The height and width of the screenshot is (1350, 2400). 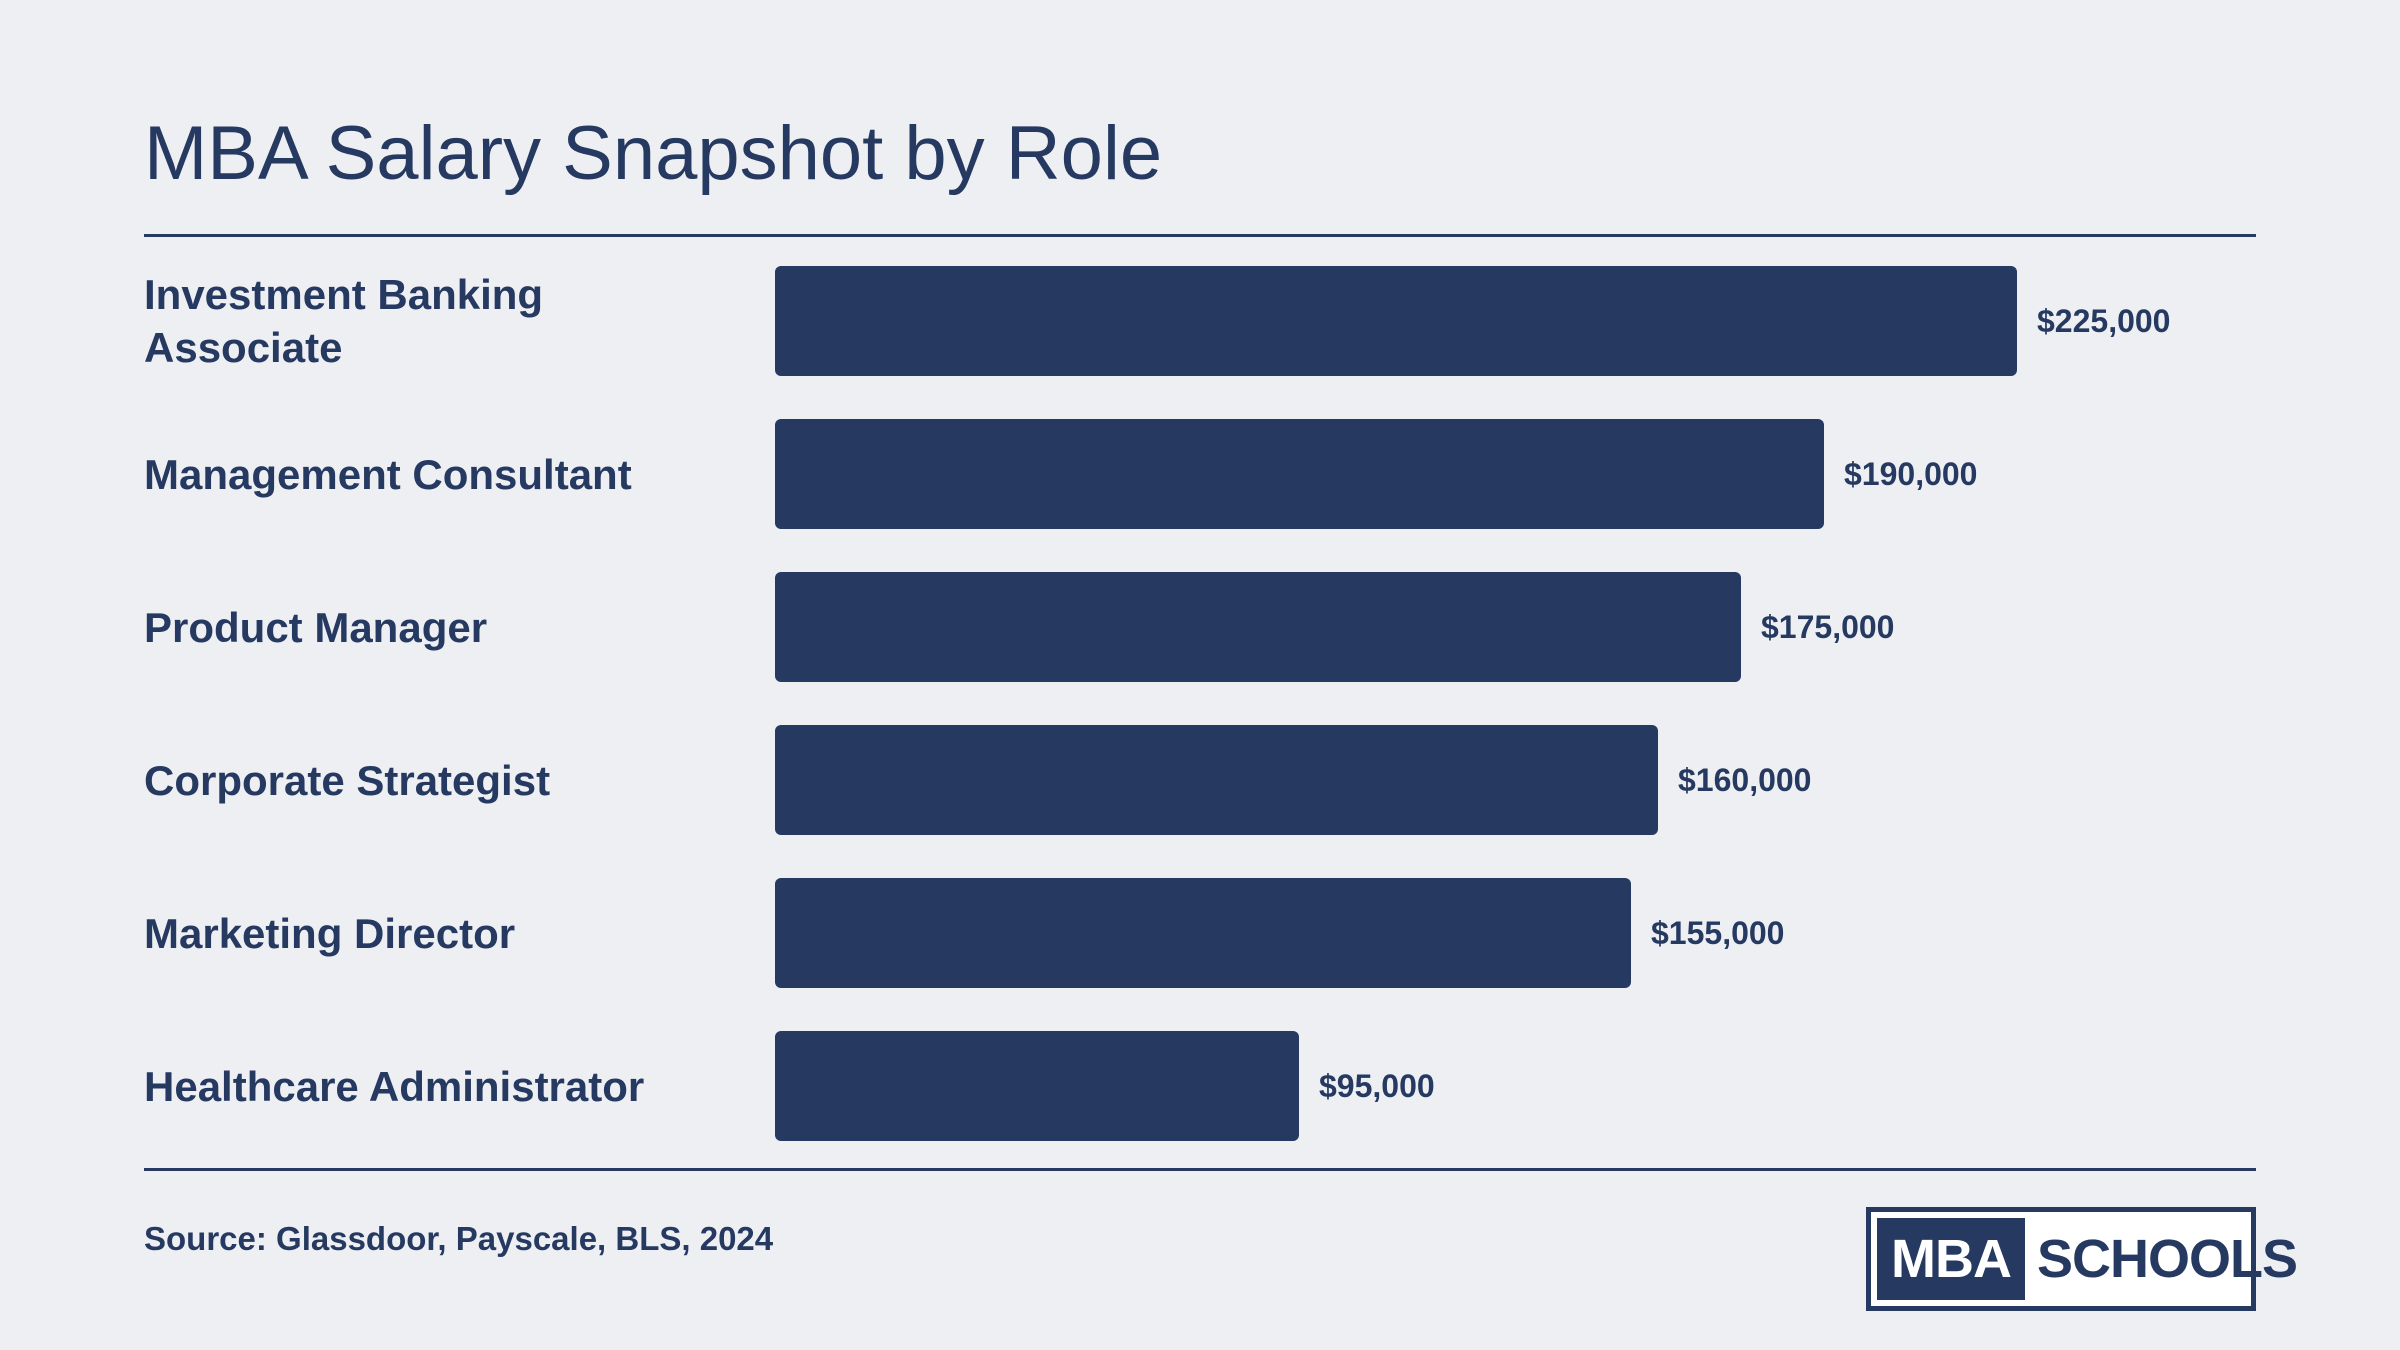 I want to click on chart-title: MBA Salary Snapshot by Role, so click(x=653, y=153).